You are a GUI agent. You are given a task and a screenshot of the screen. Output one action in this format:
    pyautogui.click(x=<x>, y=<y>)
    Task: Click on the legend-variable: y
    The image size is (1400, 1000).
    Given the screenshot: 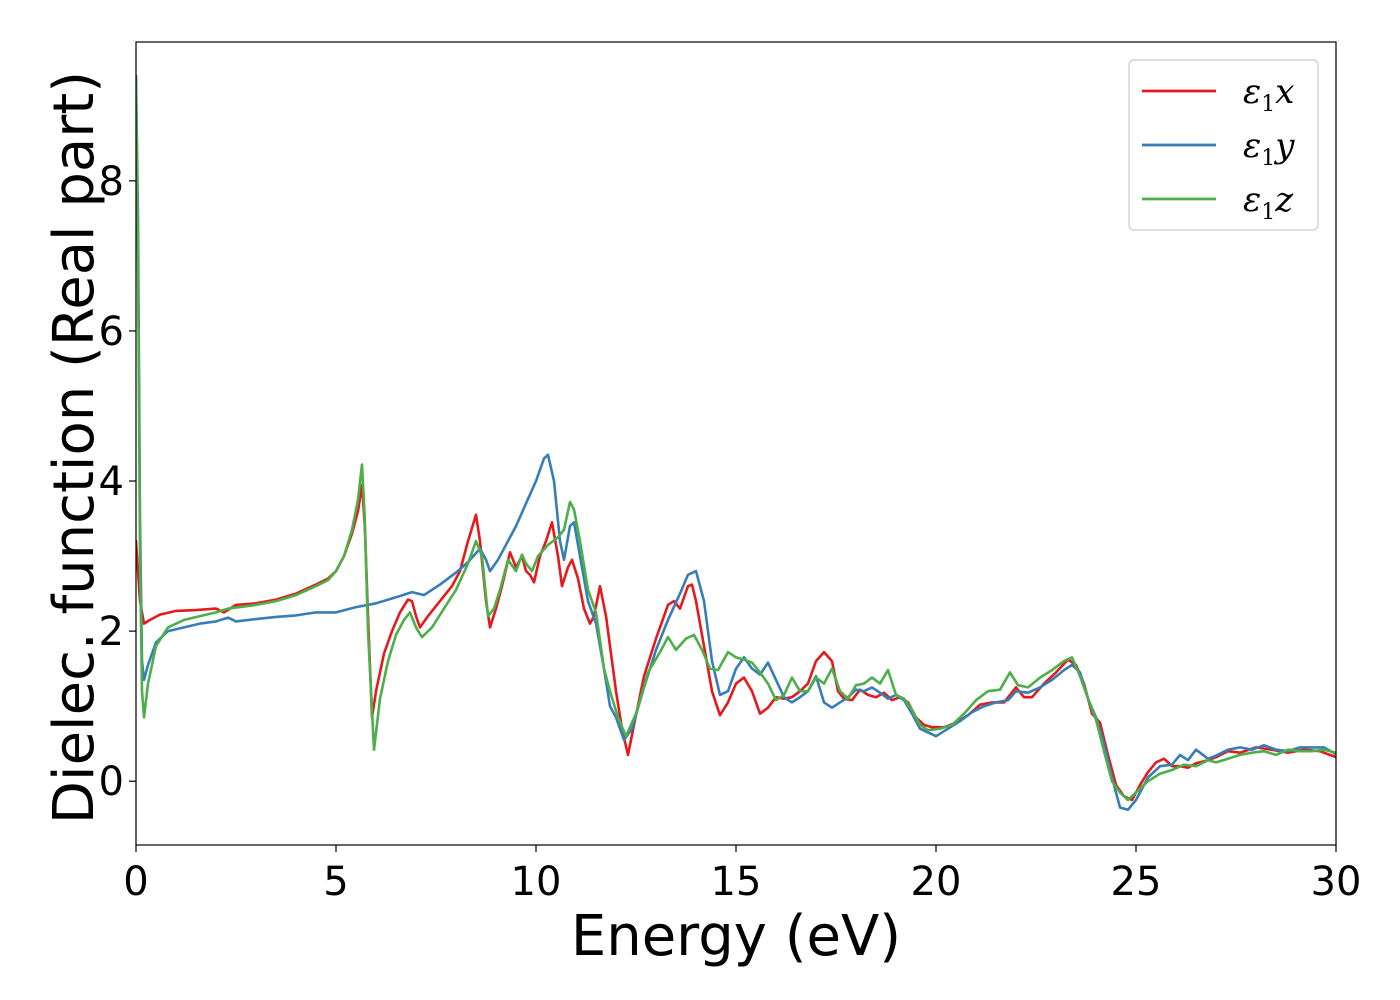 What is the action you would take?
    pyautogui.click(x=1284, y=146)
    